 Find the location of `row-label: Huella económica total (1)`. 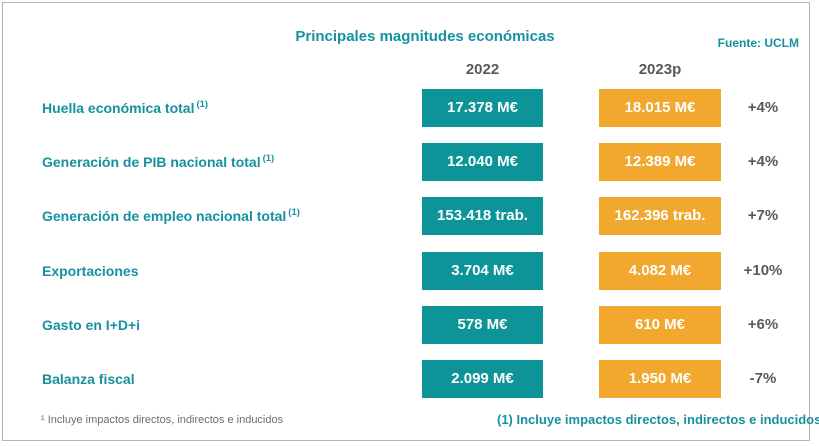

row-label: Huella económica total (1) is located at coordinates (125, 108).